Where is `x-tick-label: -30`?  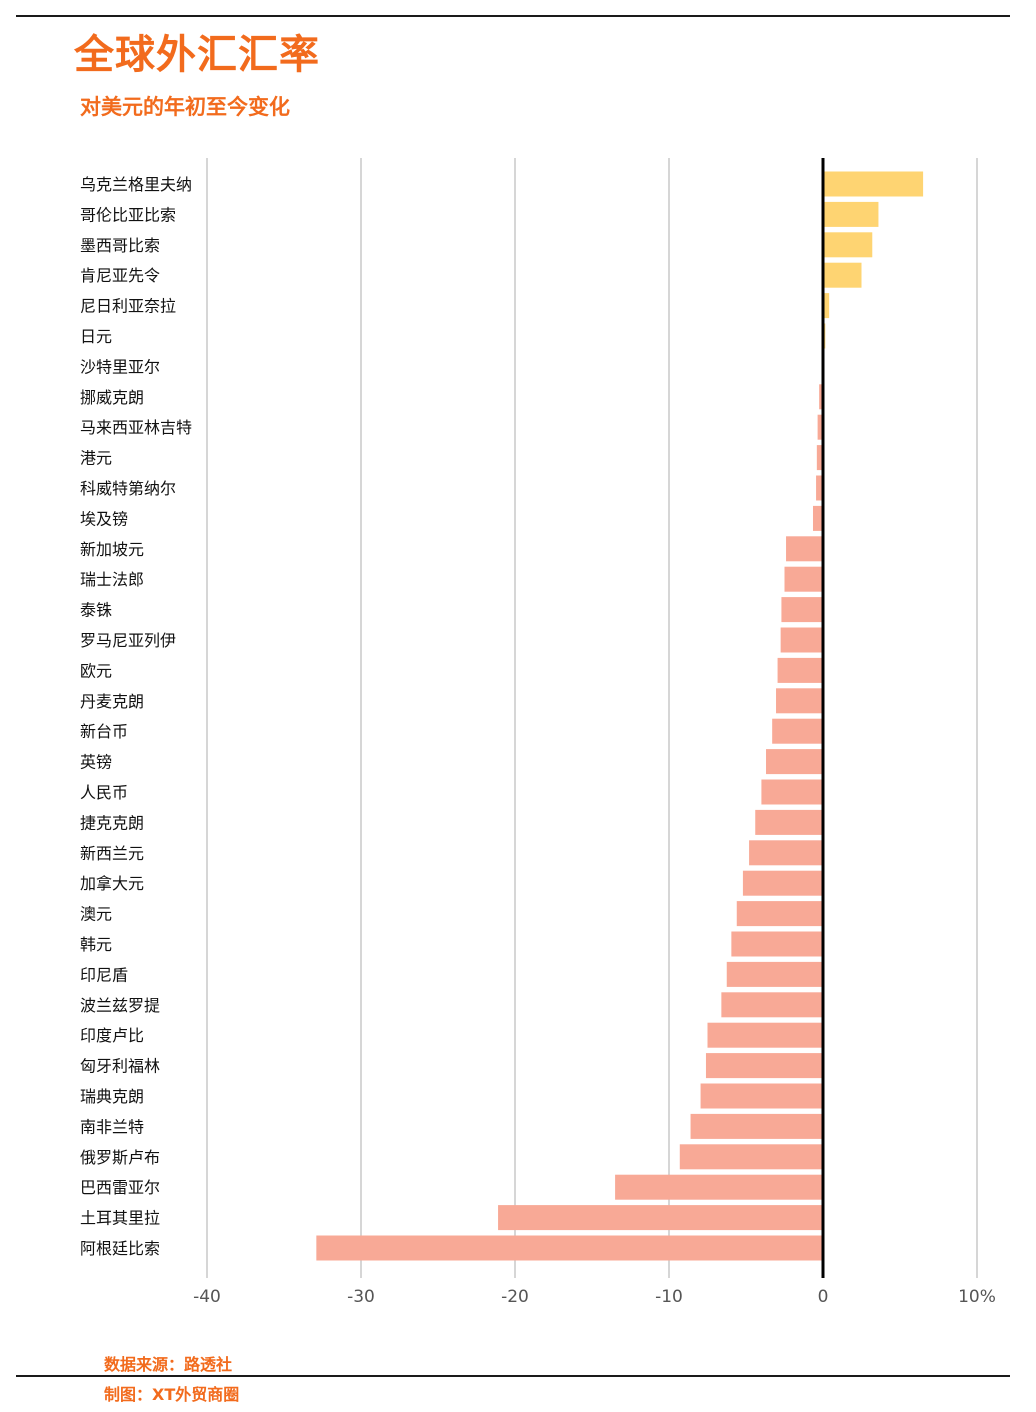 x-tick-label: -30 is located at coordinates (361, 1297).